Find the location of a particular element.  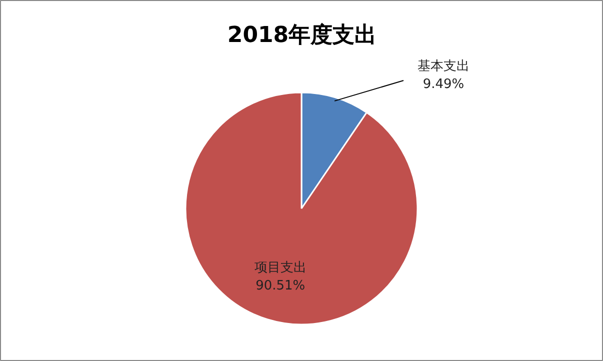

data-label: 9.49% is located at coordinates (443, 84).